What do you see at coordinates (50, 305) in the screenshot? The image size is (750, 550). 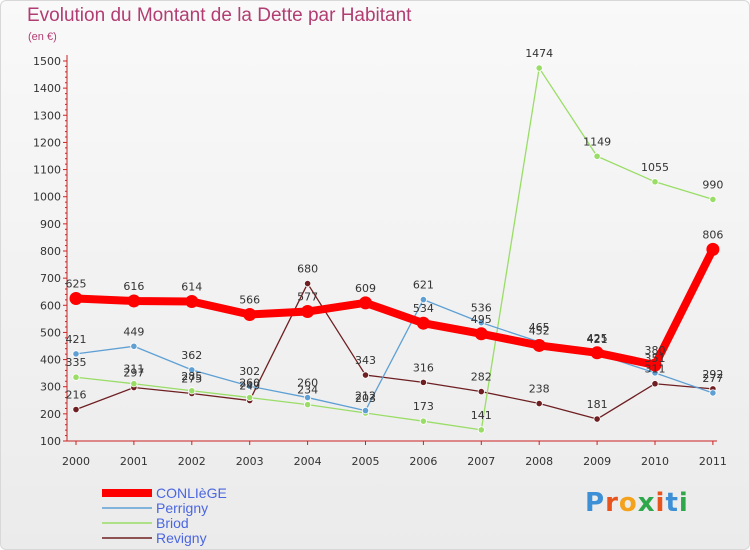 I see `y-tick-label: 600` at bounding box center [50, 305].